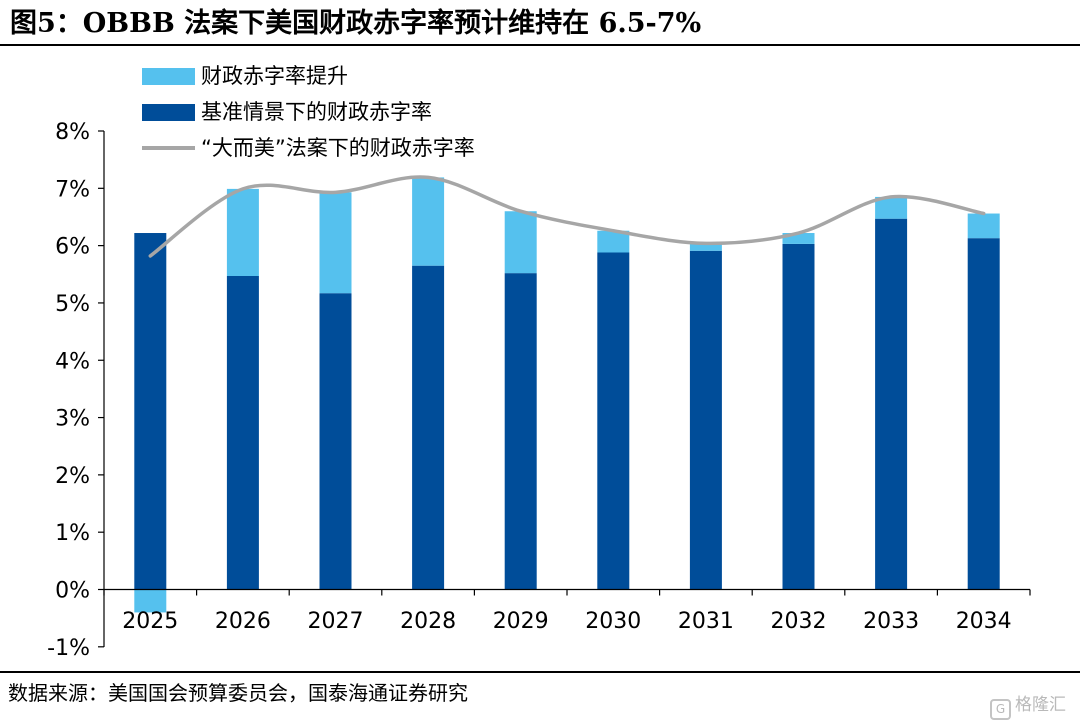  Describe the element at coordinates (983, 226) in the screenshot. I see `bar-boost-2034` at that location.